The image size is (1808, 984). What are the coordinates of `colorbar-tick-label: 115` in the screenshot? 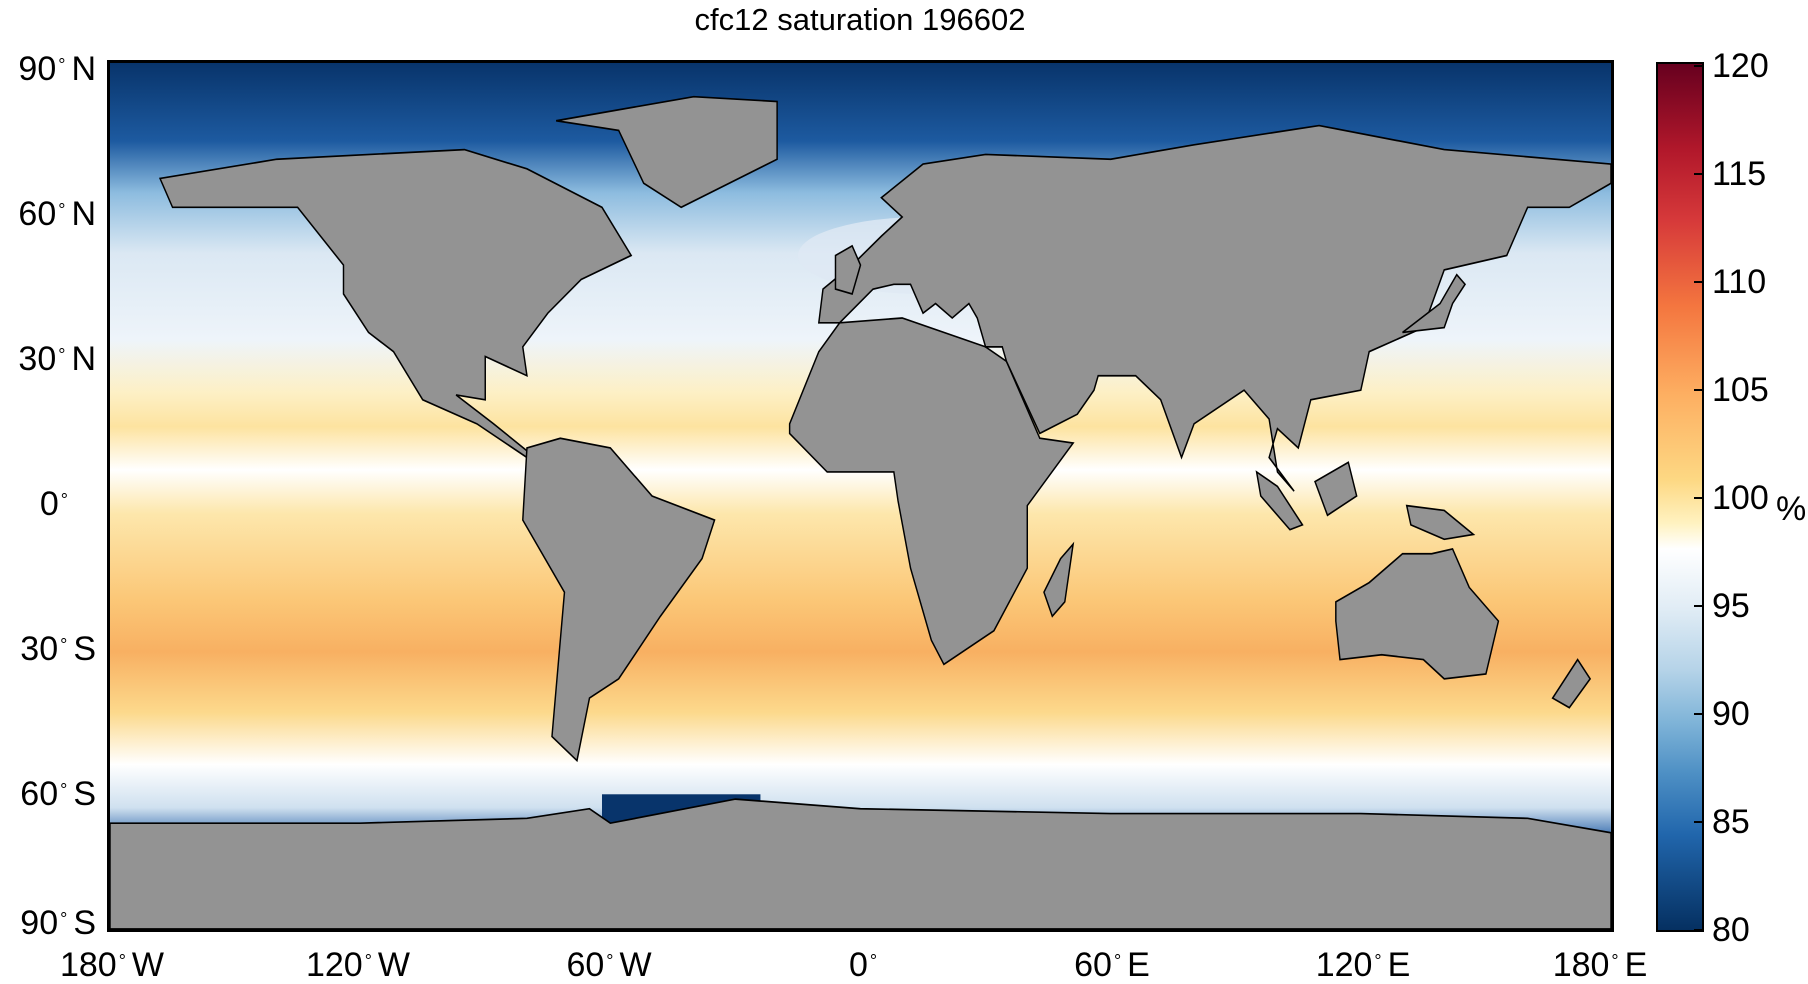 It's located at (1739, 174).